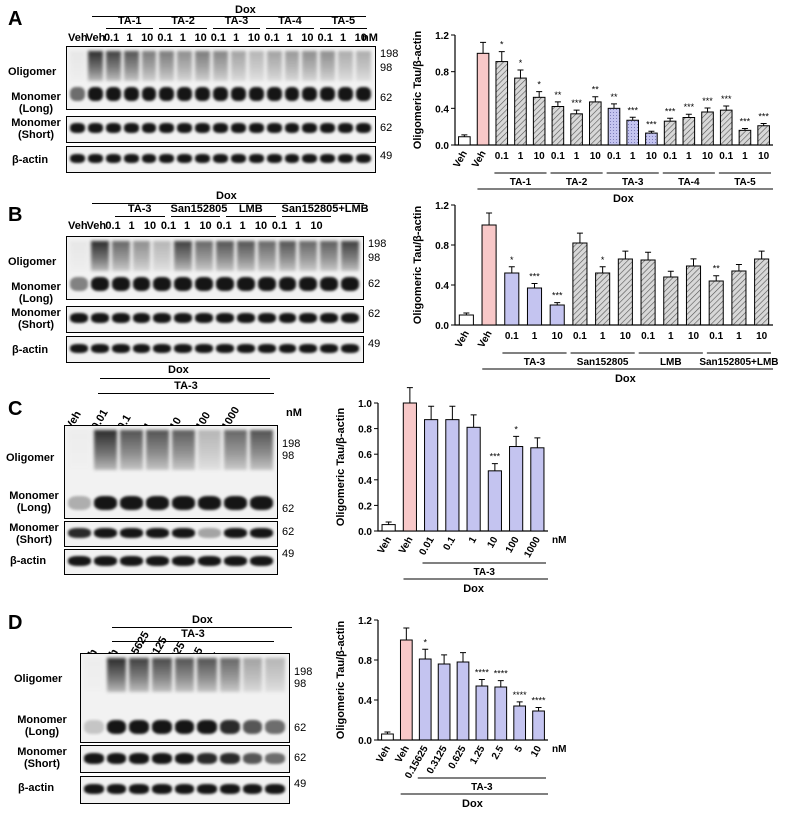 The width and height of the screenshot is (800, 822). Describe the element at coordinates (226, 196) in the screenshot. I see `dox-label-b: Dox` at that location.